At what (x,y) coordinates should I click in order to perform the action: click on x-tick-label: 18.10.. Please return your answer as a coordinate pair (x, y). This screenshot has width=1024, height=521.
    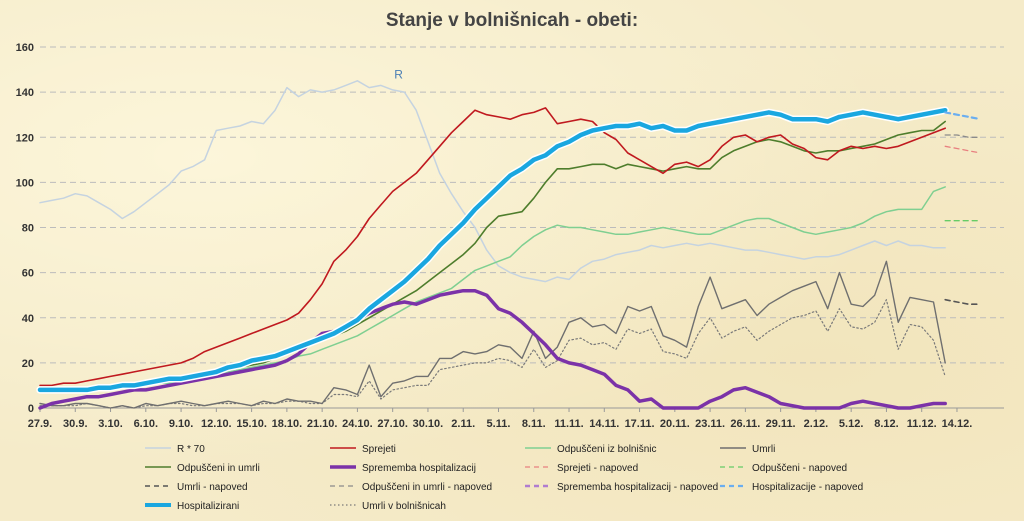
    Looking at the image, I should click on (287, 424).